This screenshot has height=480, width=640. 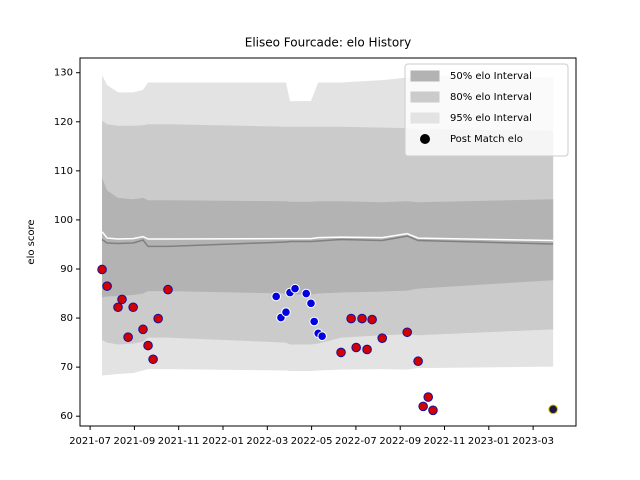 What do you see at coordinates (489, 441) in the screenshot?
I see `x-tick-label: 2023-01` at bounding box center [489, 441].